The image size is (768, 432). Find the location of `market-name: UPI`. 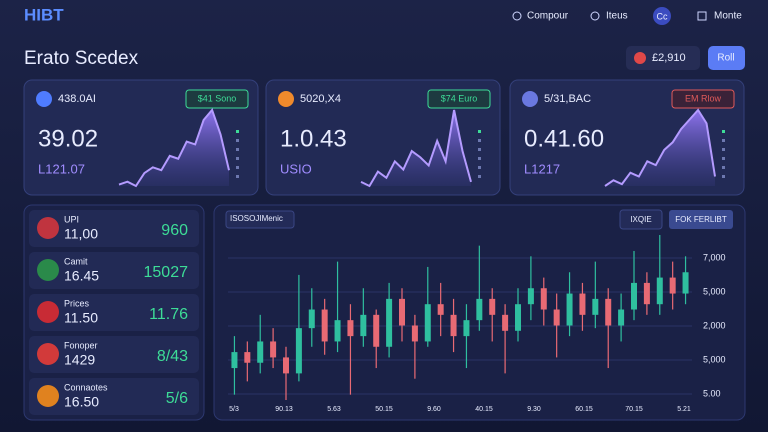

market-name: UPI is located at coordinates (71, 219).